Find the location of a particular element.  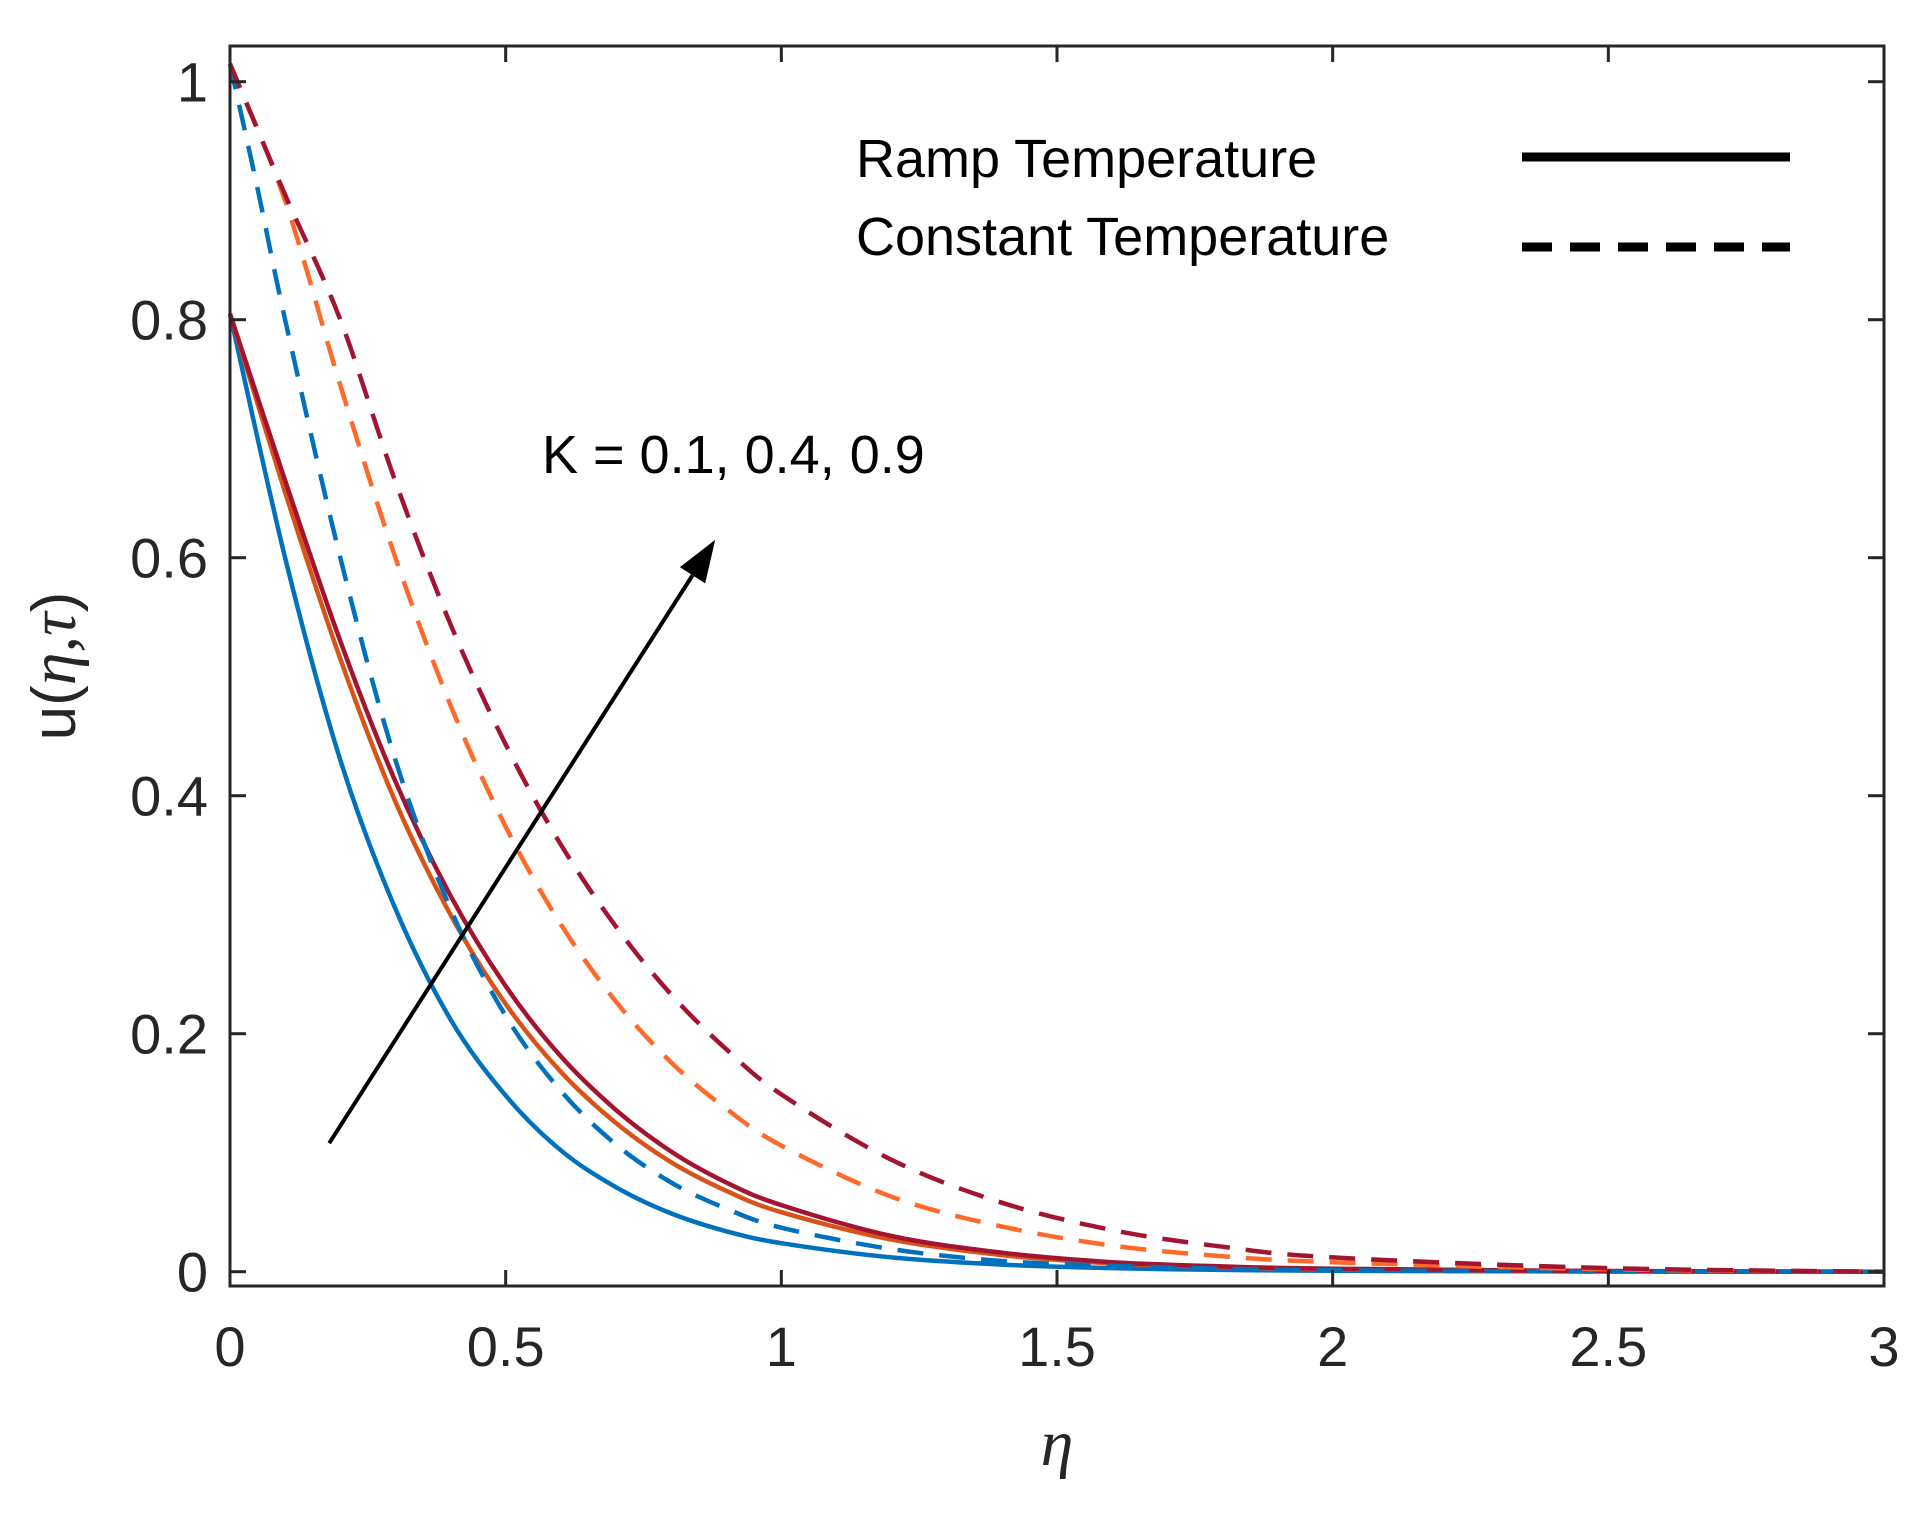

x-tick-label: 1.5 is located at coordinates (1057, 1346).